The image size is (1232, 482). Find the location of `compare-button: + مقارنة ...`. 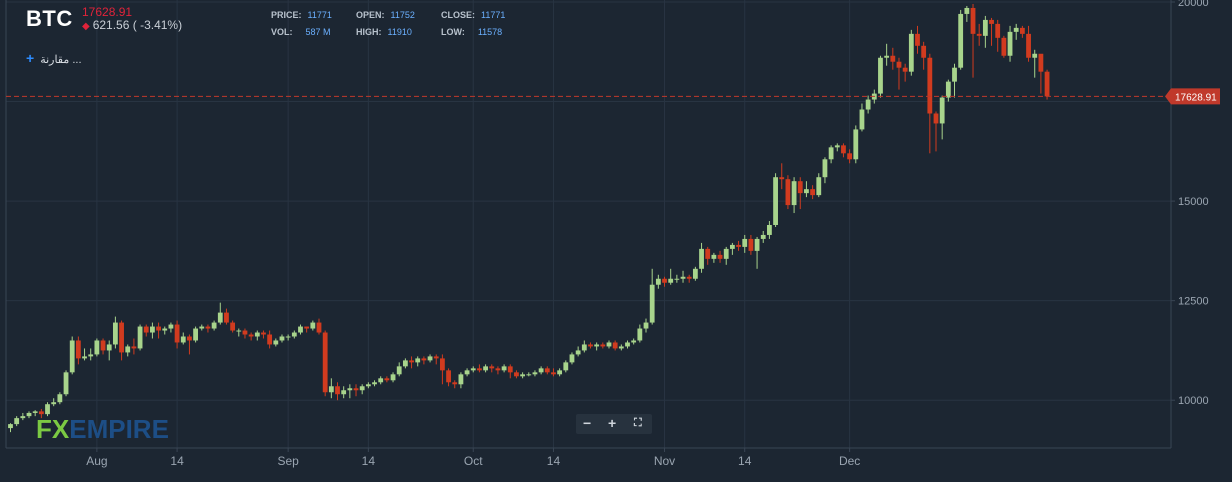

compare-button: + مقارنة ... is located at coordinates (54, 58).